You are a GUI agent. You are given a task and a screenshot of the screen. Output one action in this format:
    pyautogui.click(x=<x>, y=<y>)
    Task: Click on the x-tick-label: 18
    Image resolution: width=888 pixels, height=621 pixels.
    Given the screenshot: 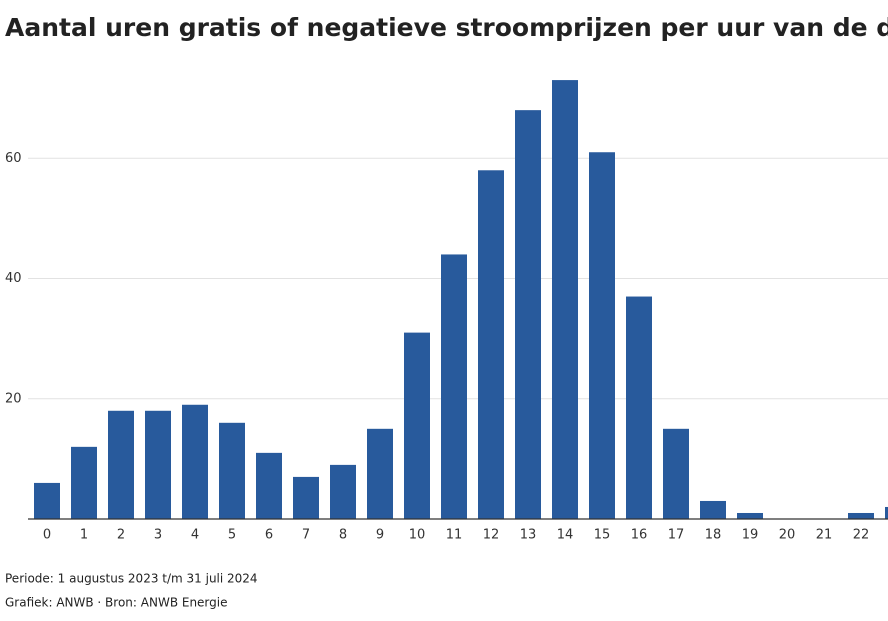 What is the action you would take?
    pyautogui.click(x=713, y=535)
    